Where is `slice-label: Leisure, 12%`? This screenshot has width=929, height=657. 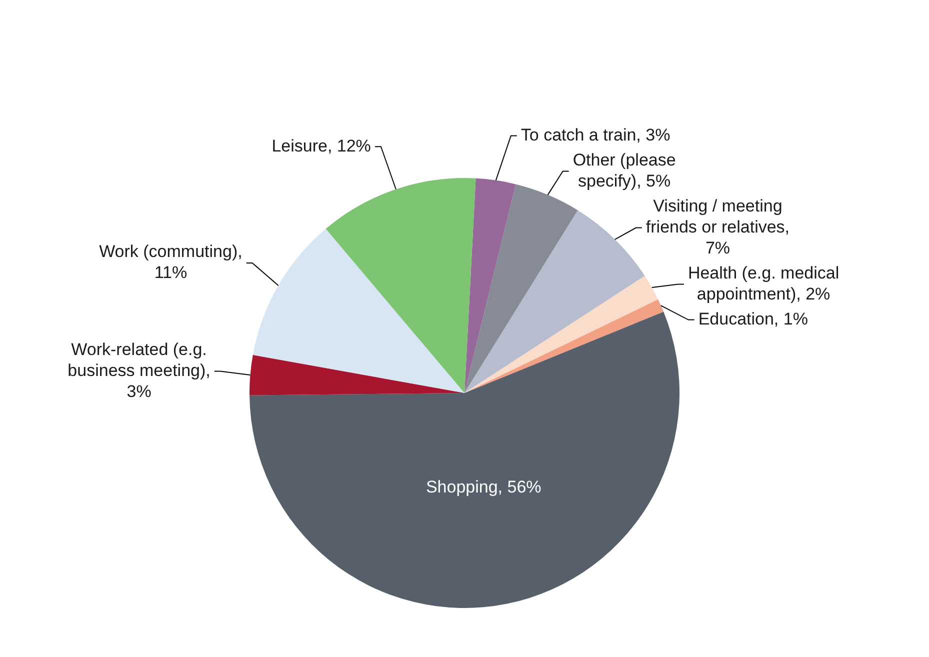 slice-label: Leisure, 12% is located at coordinates (321, 146).